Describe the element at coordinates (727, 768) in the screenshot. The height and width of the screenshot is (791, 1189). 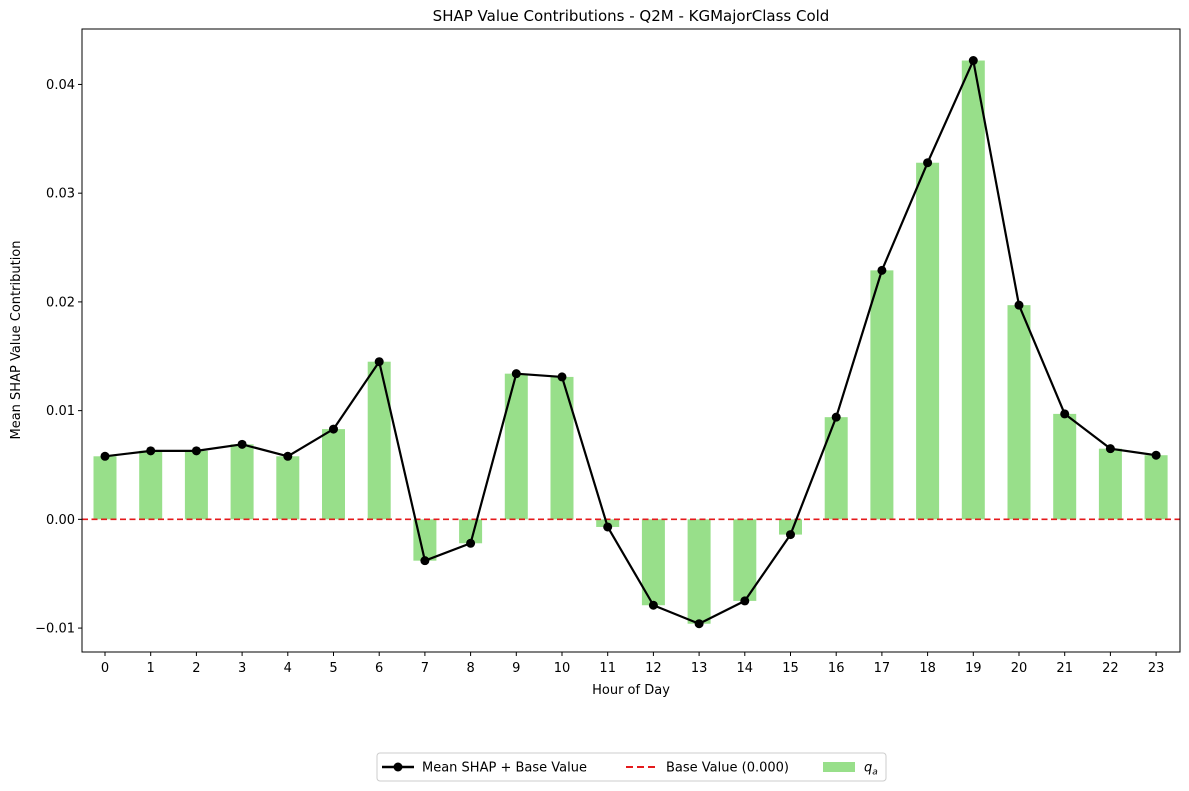
I see `legend-label-base-value: Base Value (0.000)` at that location.